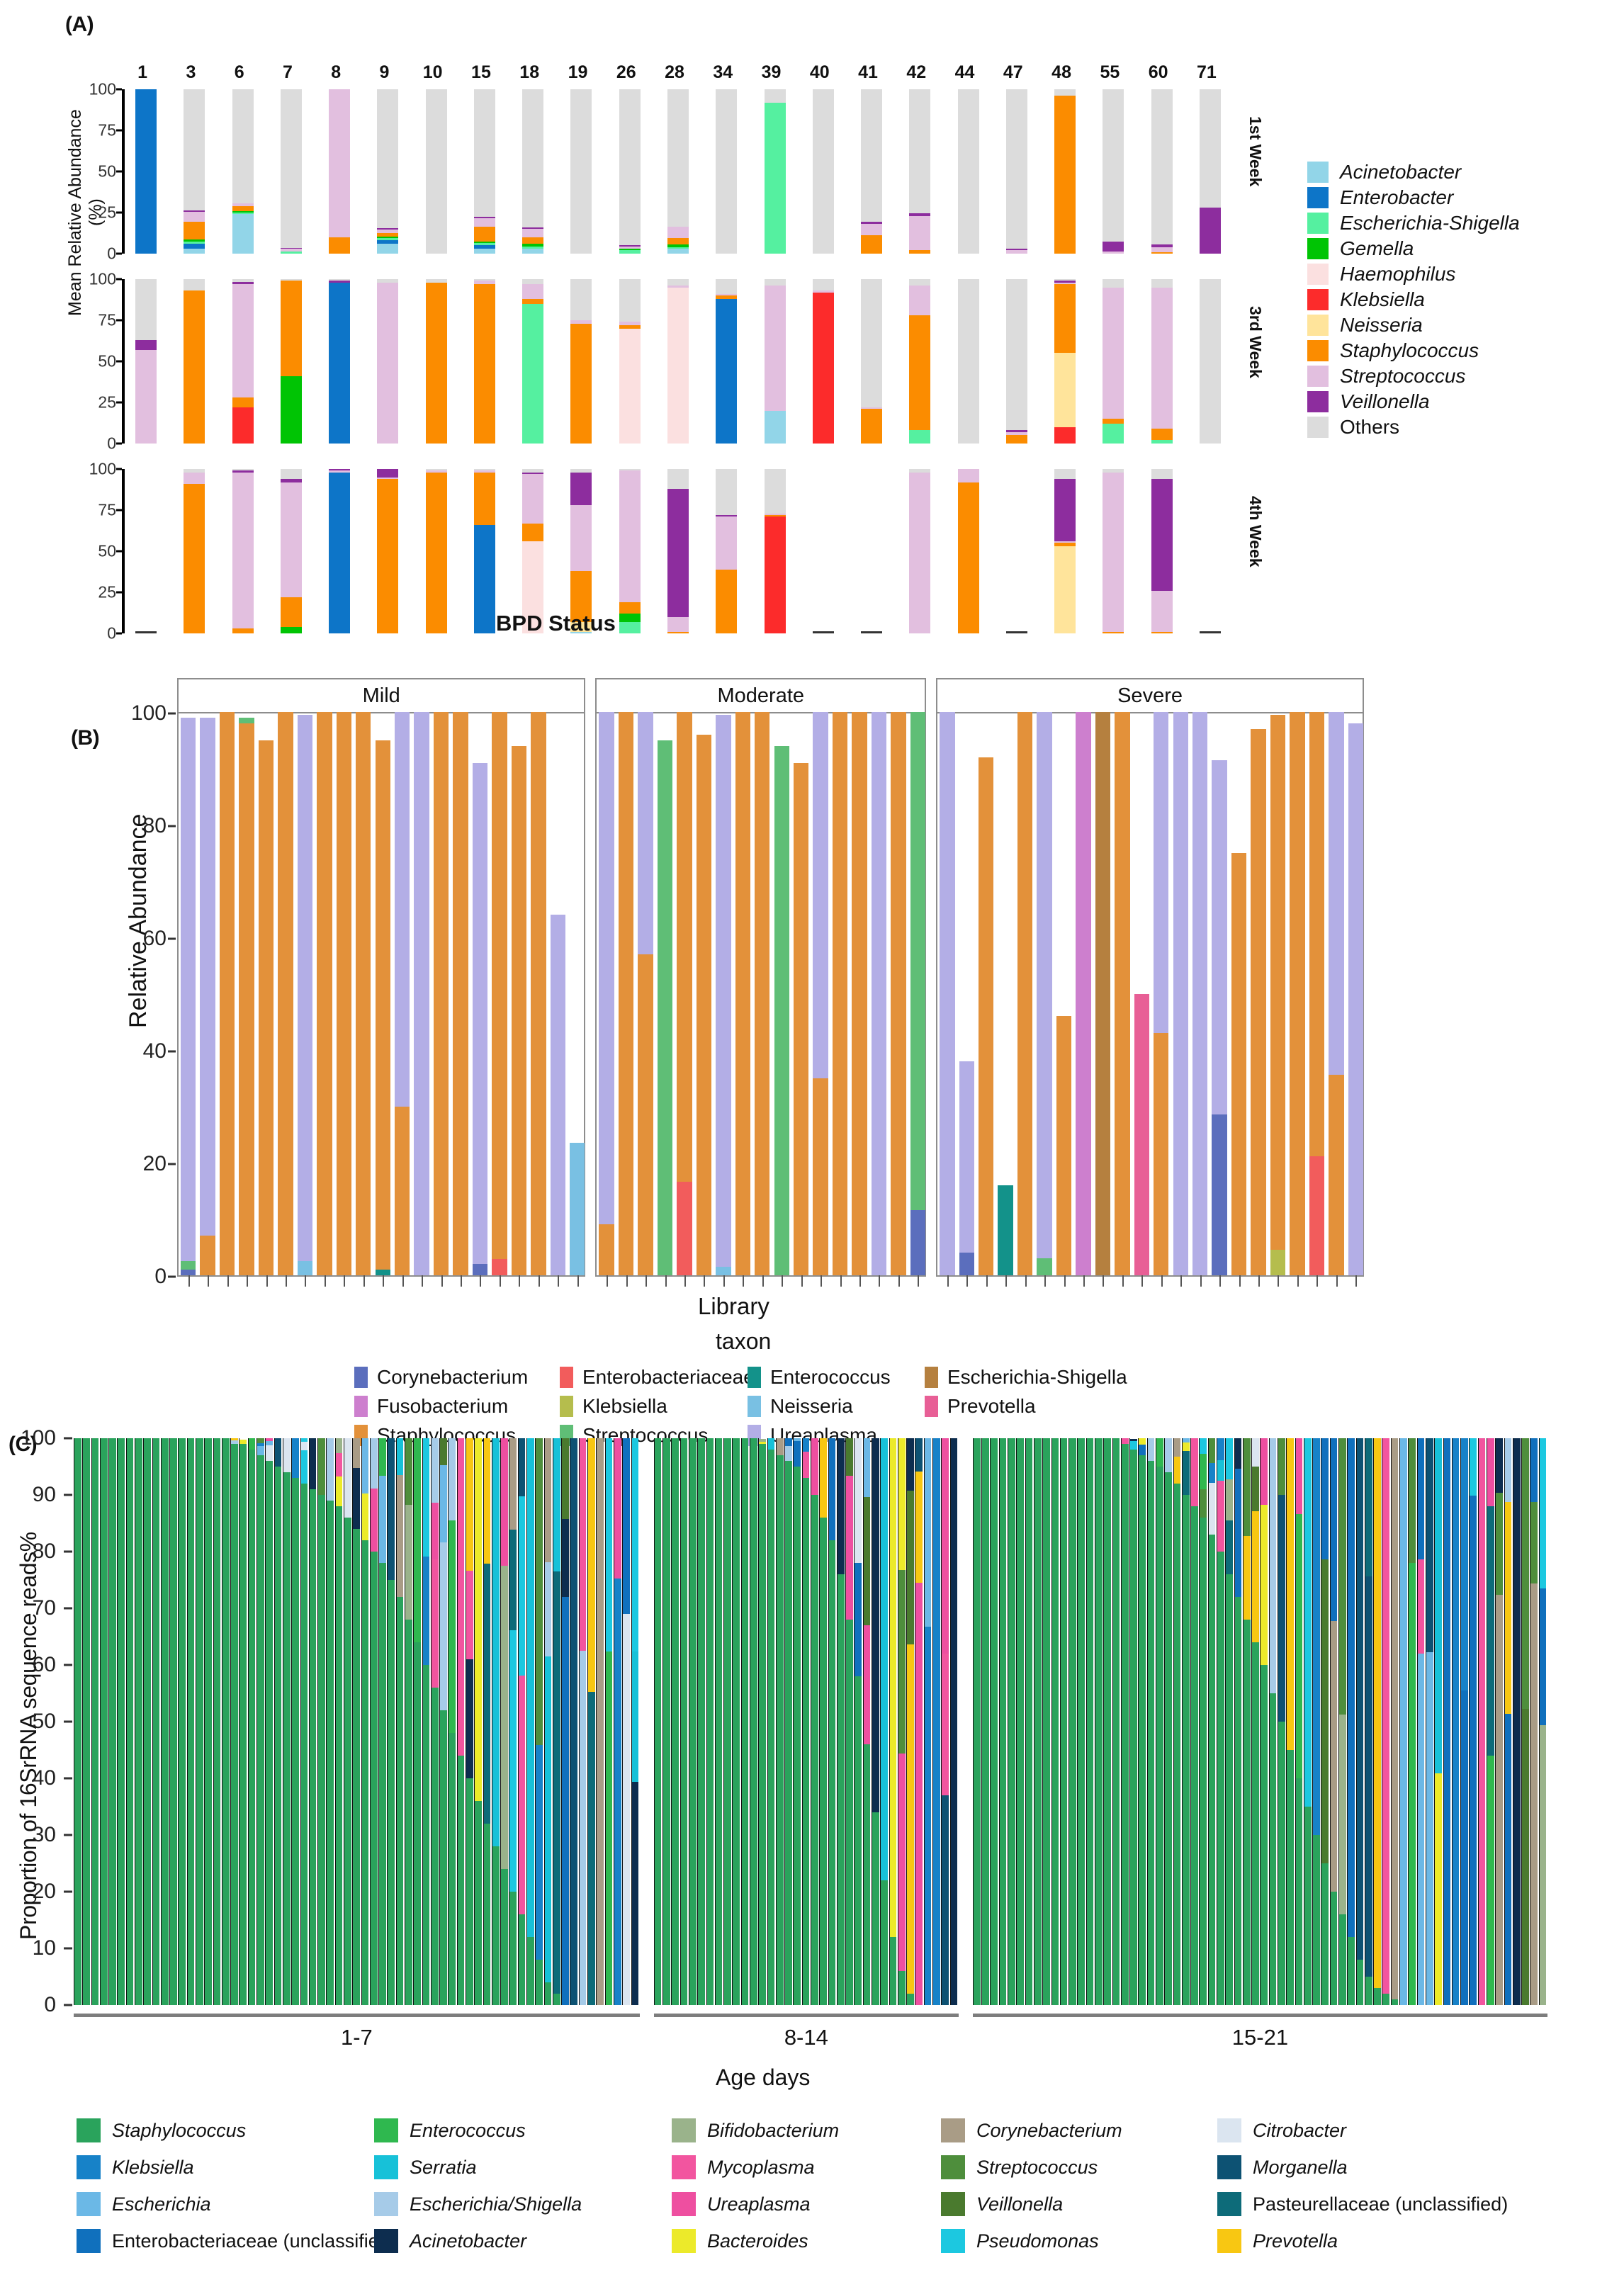 This screenshot has height=2270, width=1624. I want to click on panel-b-legend-item: Enterobacteriaceae, so click(657, 1377).